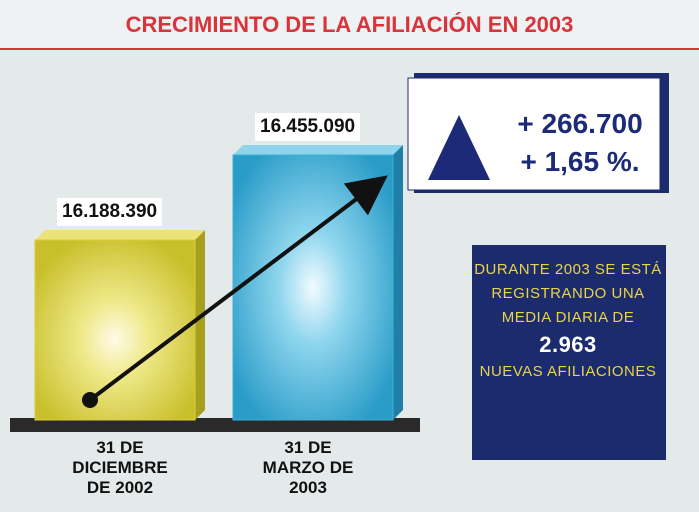 Image resolution: width=699 pixels, height=512 pixels. Describe the element at coordinates (110, 212) in the screenshot. I see `value-label: 16.188.390` at that location.